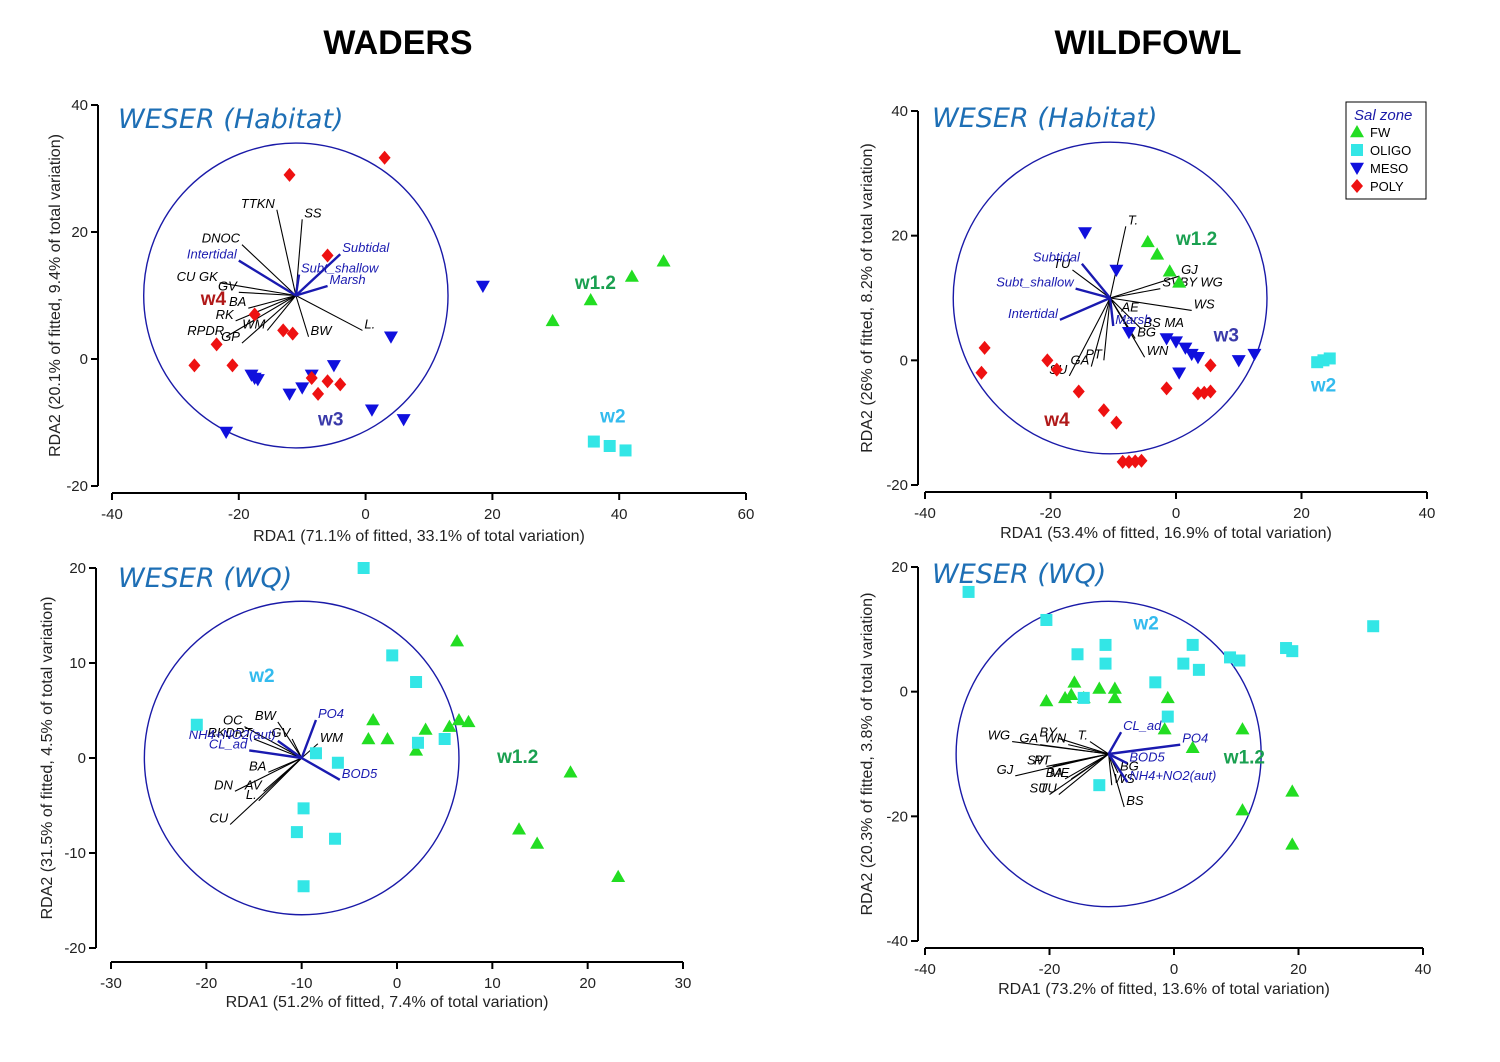 The width and height of the screenshot is (1500, 1062). I want to click on arrow-label: GJ, so click(1189, 269).